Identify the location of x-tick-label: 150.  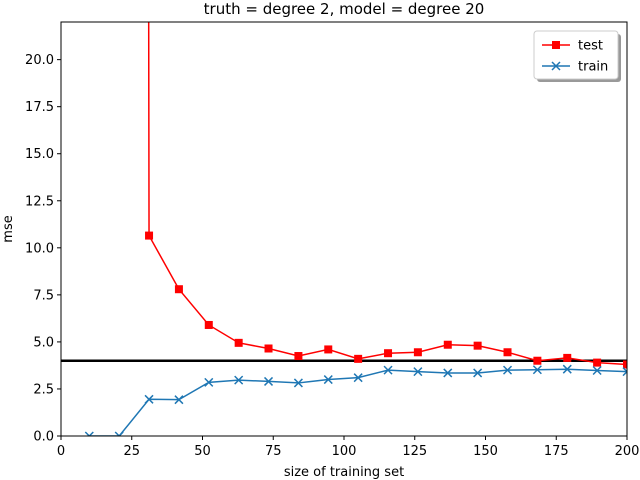
(485, 451).